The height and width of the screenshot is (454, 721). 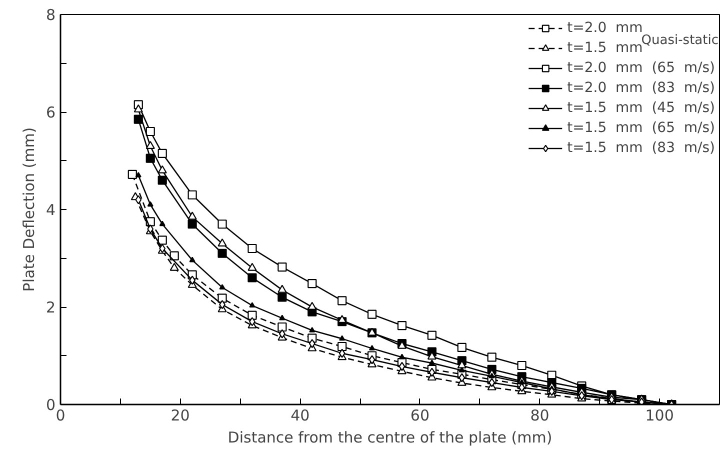 I want to click on legend-label: t=1.5 mm (45 m/s), so click(x=641, y=108).